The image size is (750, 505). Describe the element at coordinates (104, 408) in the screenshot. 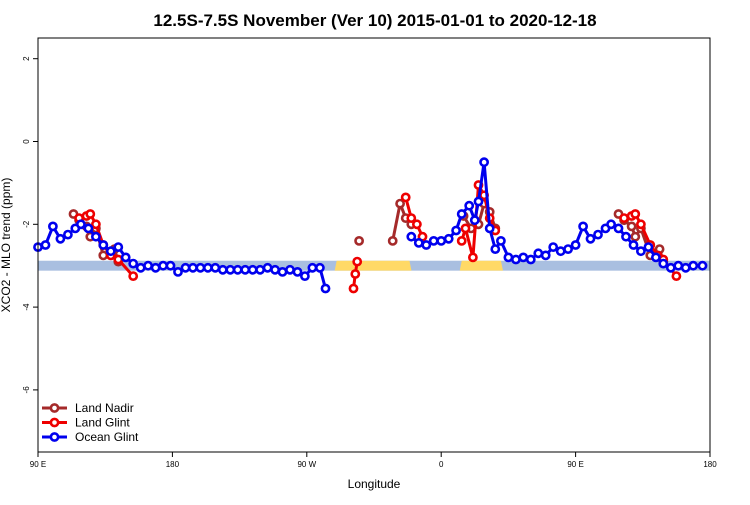

I see `legend-label: Land Nadir` at that location.